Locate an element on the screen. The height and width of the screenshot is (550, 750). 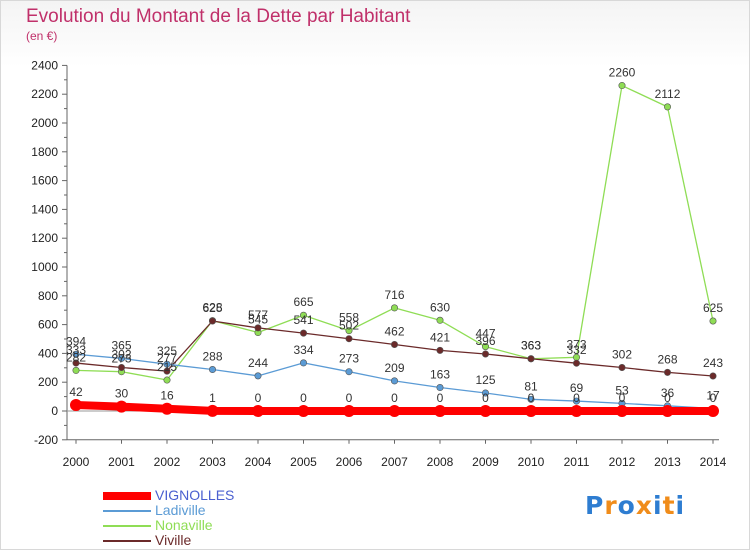
data-label-viville: 541 is located at coordinates (303, 320).